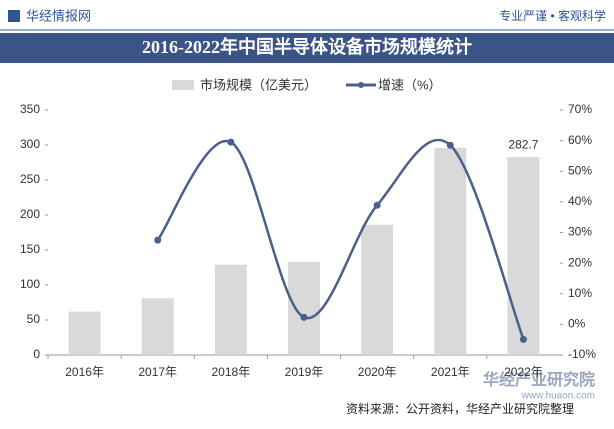 This screenshot has width=614, height=429. Describe the element at coordinates (582, 354) in the screenshot. I see `y2-tick-label: -10%` at that location.